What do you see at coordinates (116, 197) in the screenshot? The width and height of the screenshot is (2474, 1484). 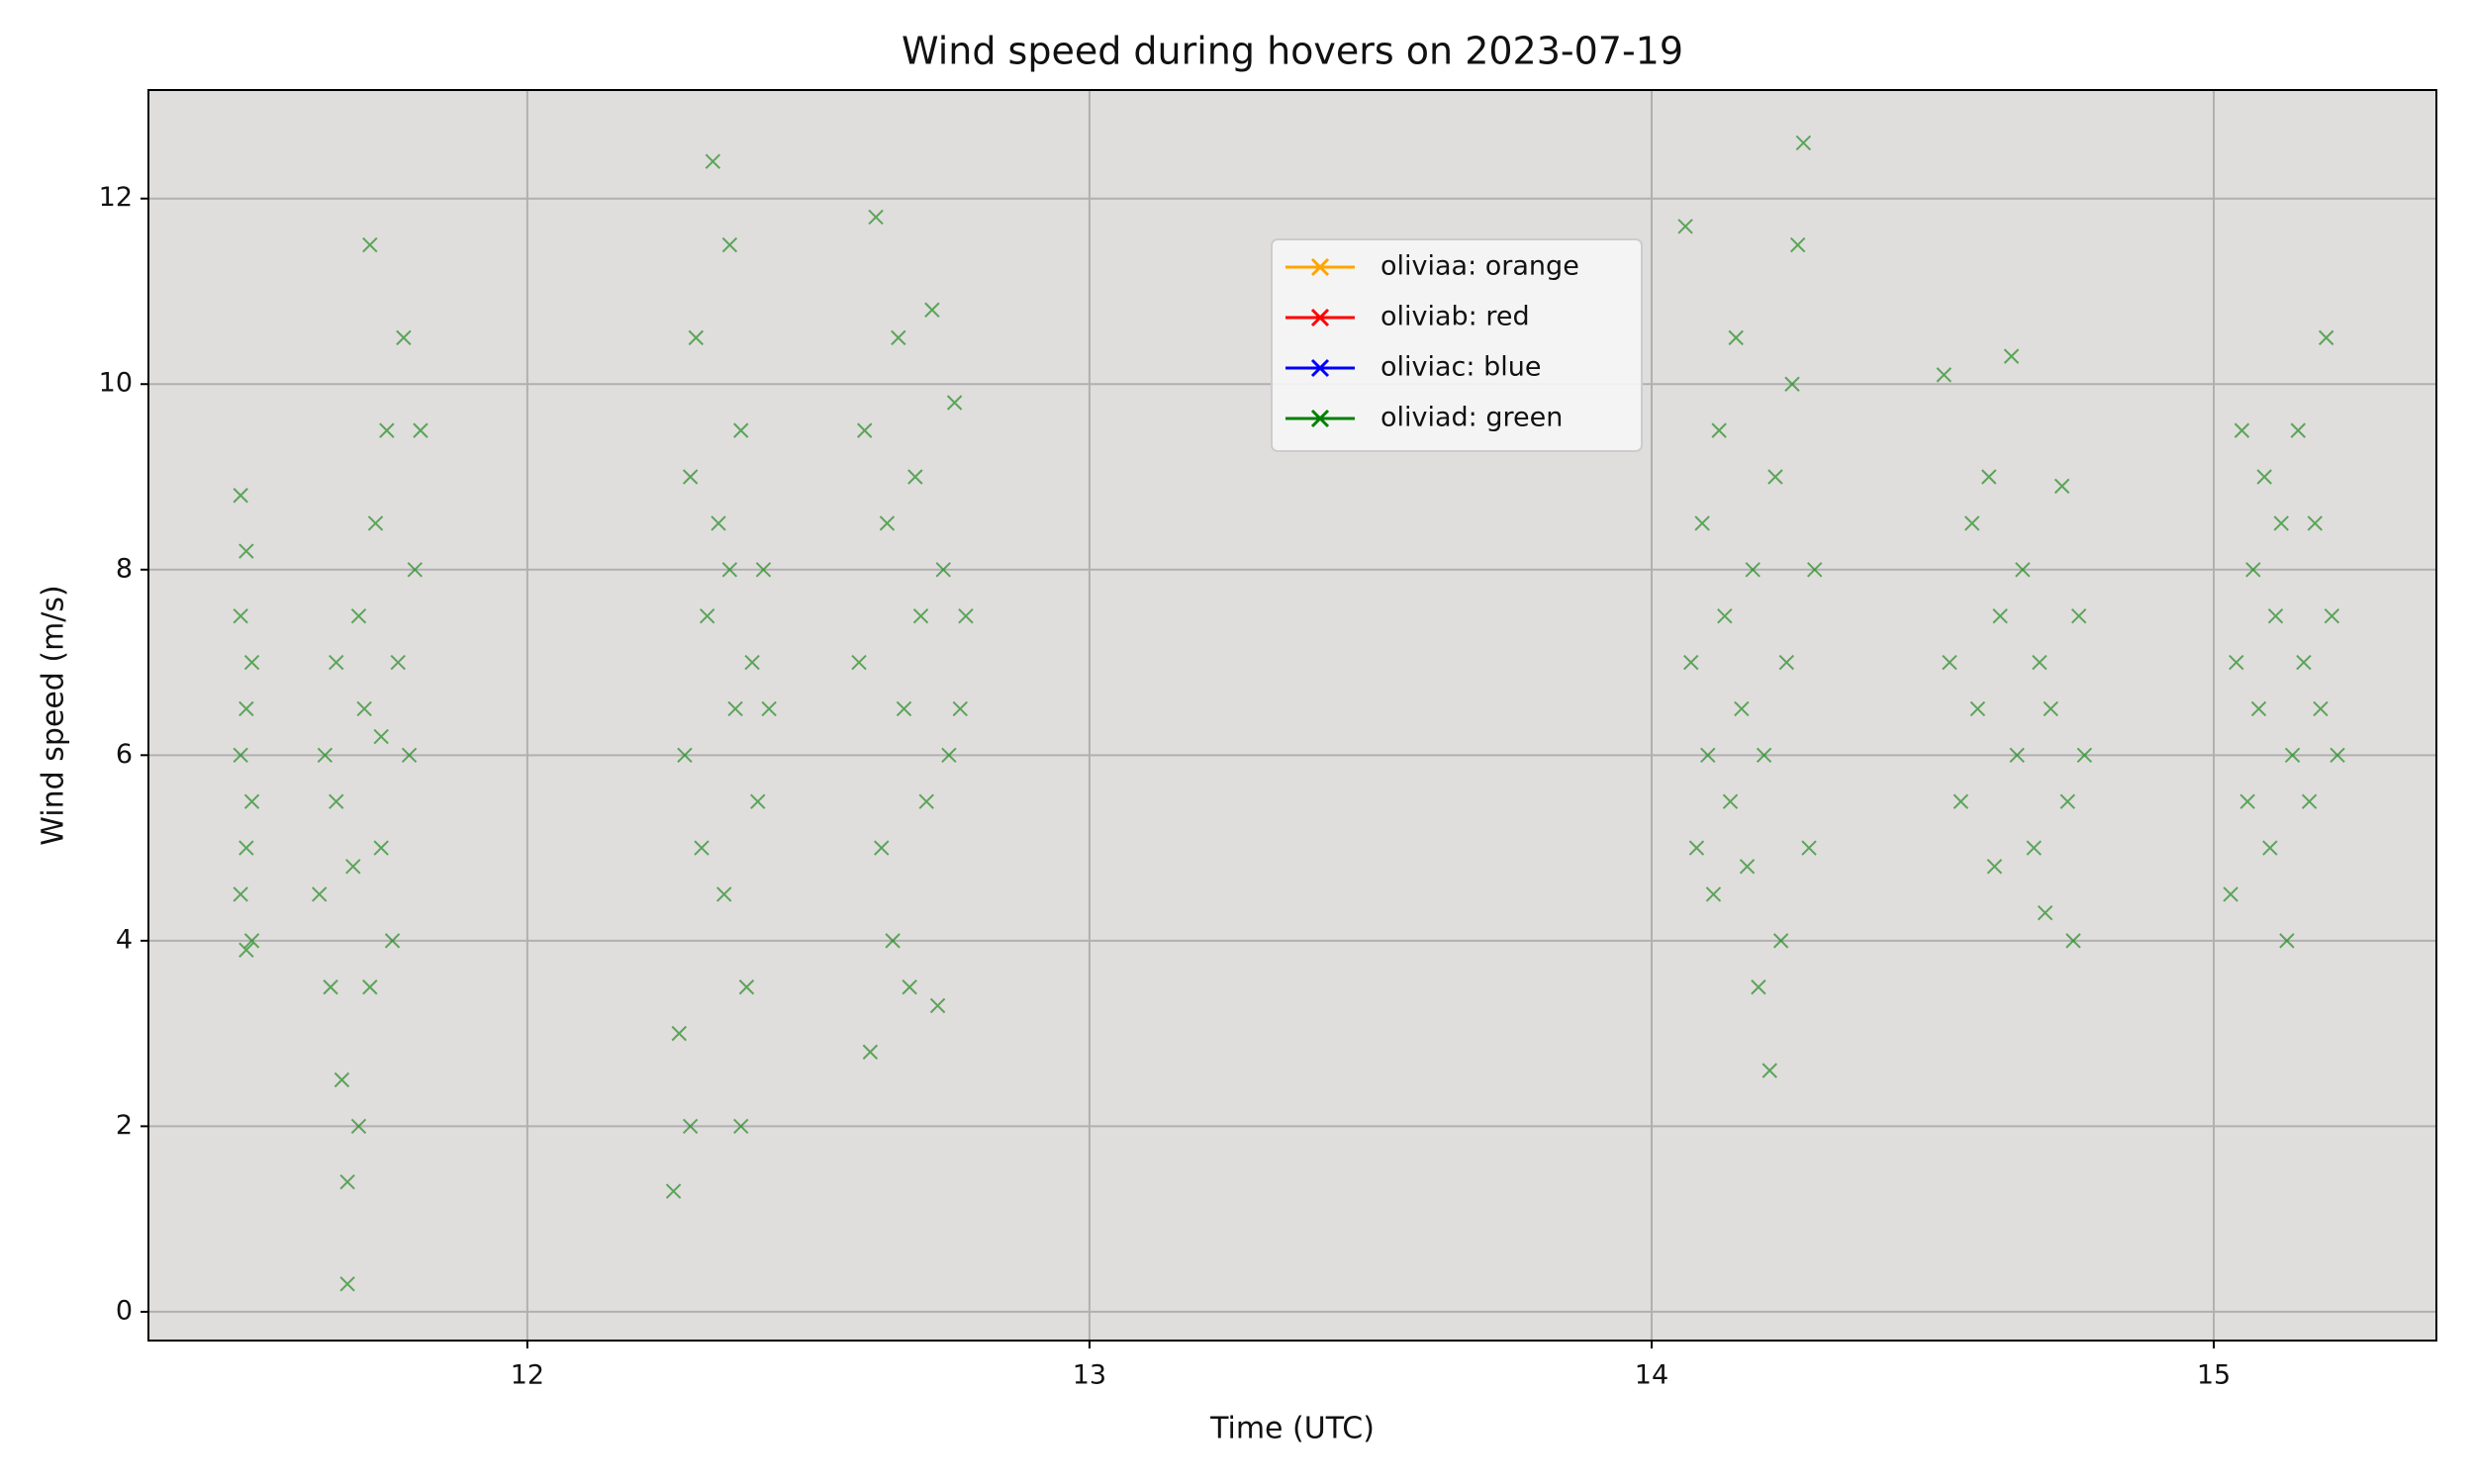 I see `y-tick-label: 12` at bounding box center [116, 197].